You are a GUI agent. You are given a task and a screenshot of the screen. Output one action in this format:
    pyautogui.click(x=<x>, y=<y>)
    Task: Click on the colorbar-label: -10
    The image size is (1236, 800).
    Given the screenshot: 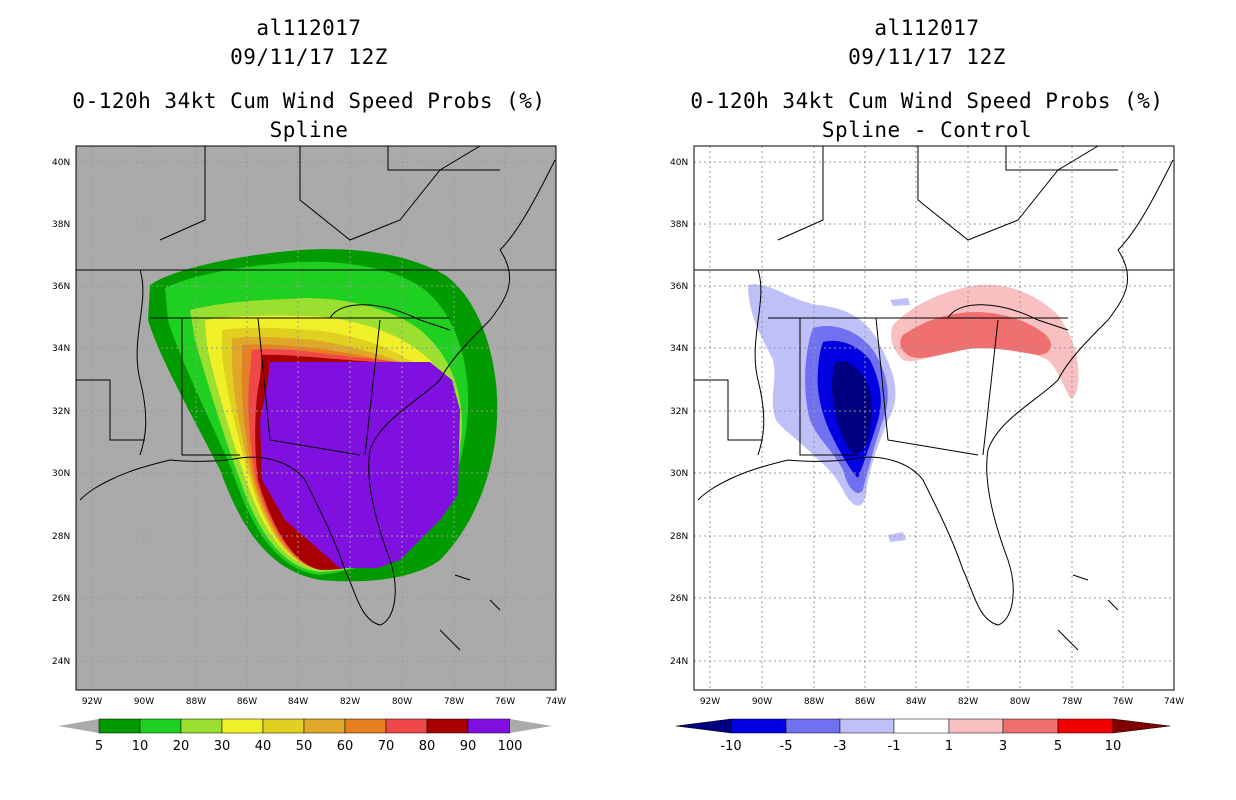 What is the action you would take?
    pyautogui.click(x=730, y=746)
    